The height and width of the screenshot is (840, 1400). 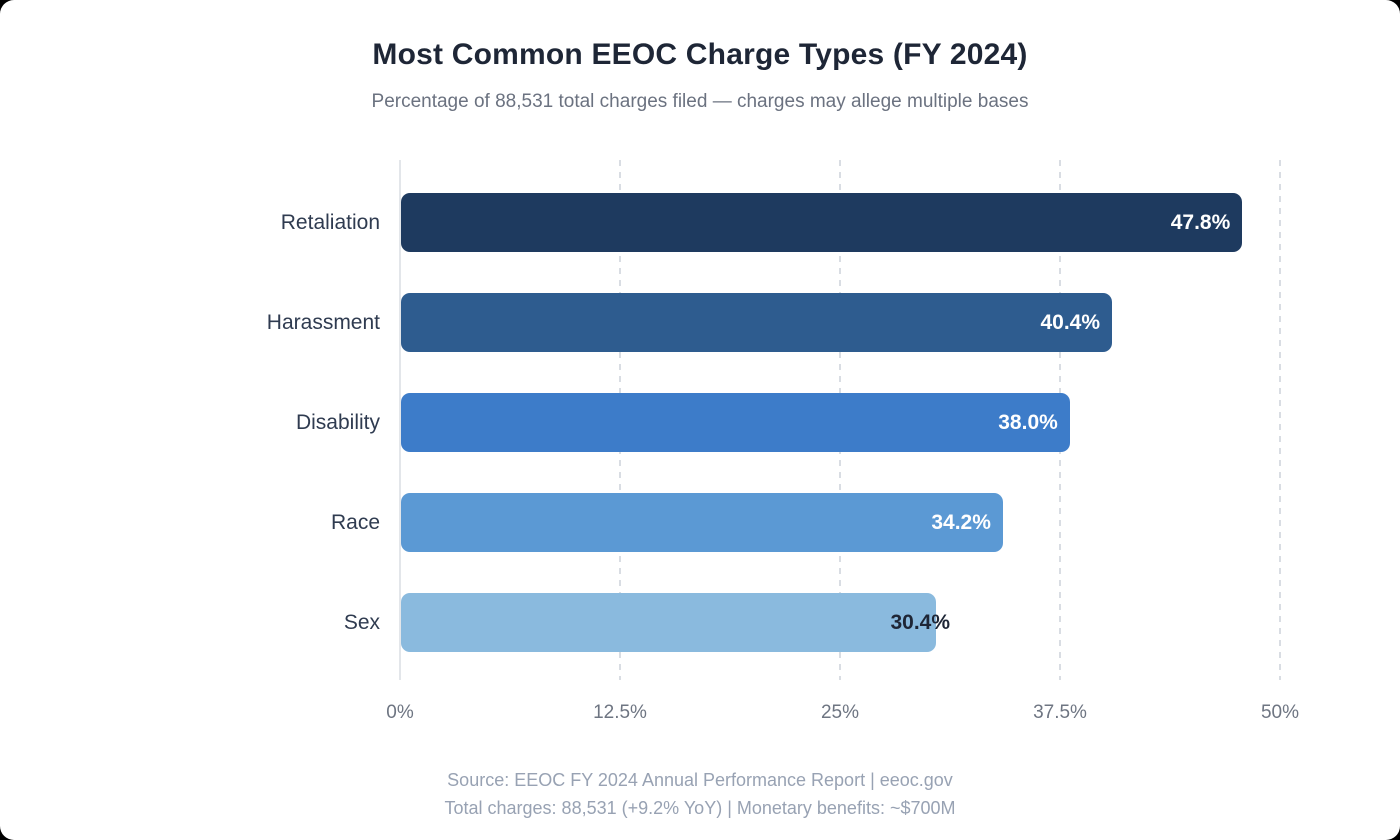 I want to click on bar-race: 34.2%, so click(x=702, y=522).